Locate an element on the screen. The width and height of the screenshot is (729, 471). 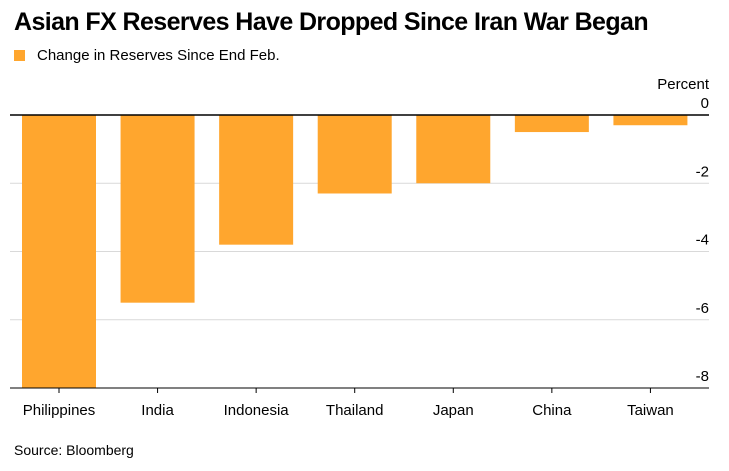
x-tick-label: Taiwan is located at coordinates (650, 410).